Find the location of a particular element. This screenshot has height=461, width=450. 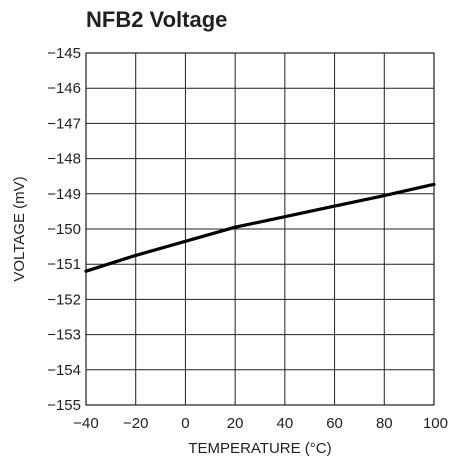

y-tick-label: −155 is located at coordinates (64, 405).